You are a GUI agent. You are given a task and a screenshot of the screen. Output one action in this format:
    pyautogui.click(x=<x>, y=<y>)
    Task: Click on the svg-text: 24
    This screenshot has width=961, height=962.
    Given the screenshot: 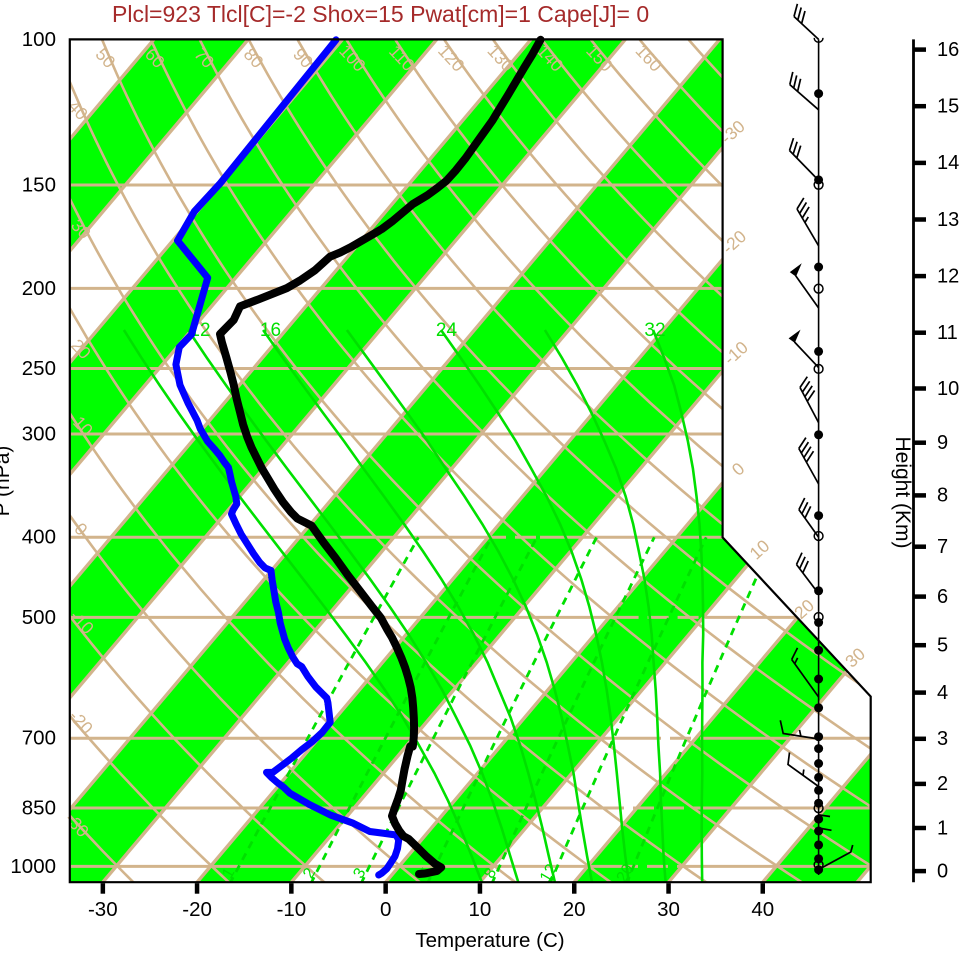 What is the action you would take?
    pyautogui.click(x=447, y=330)
    